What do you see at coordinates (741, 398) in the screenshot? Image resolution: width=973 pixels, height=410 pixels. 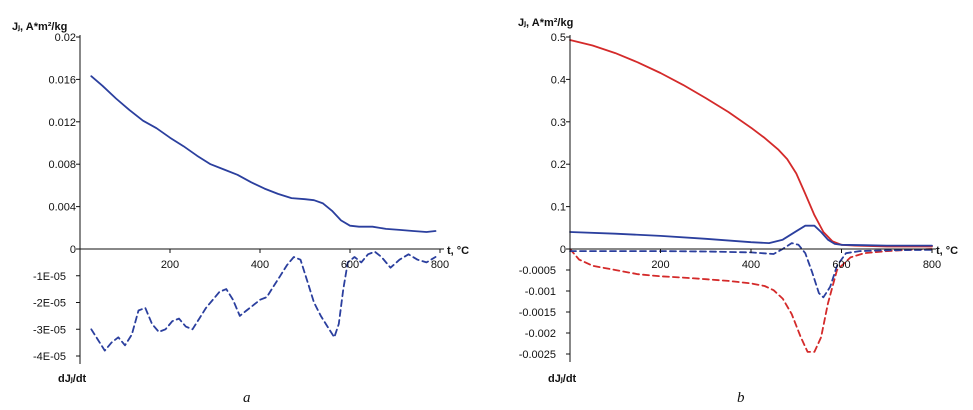 I see `panel-label: b` at bounding box center [741, 398].